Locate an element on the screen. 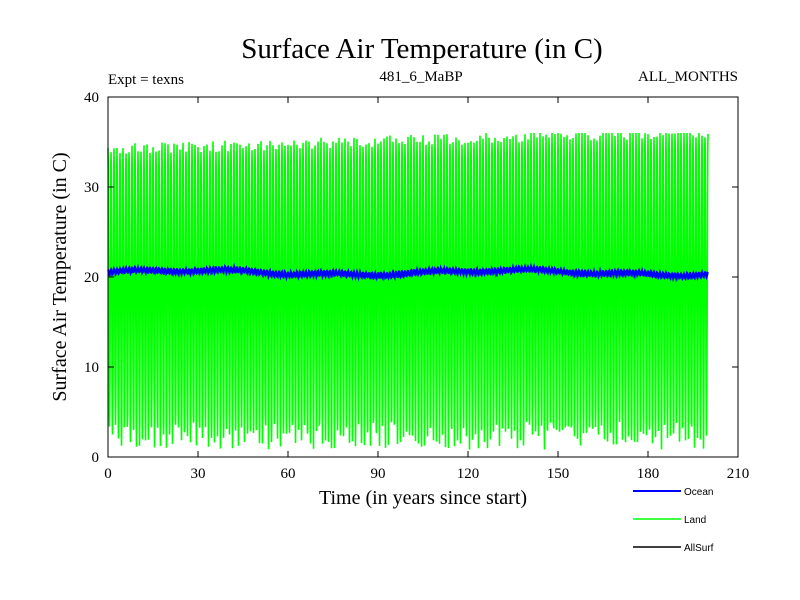 The image size is (800, 600). x-tick-label: 210 is located at coordinates (738, 474).